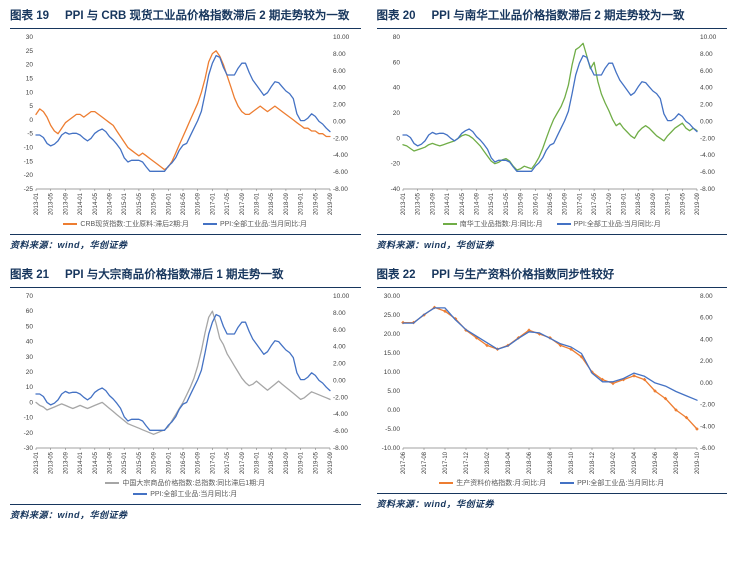  Describe the element at coordinates (194, 494) in the screenshot. I see `legend-label: PPI:全部工业品:当月同比:月` at that location.